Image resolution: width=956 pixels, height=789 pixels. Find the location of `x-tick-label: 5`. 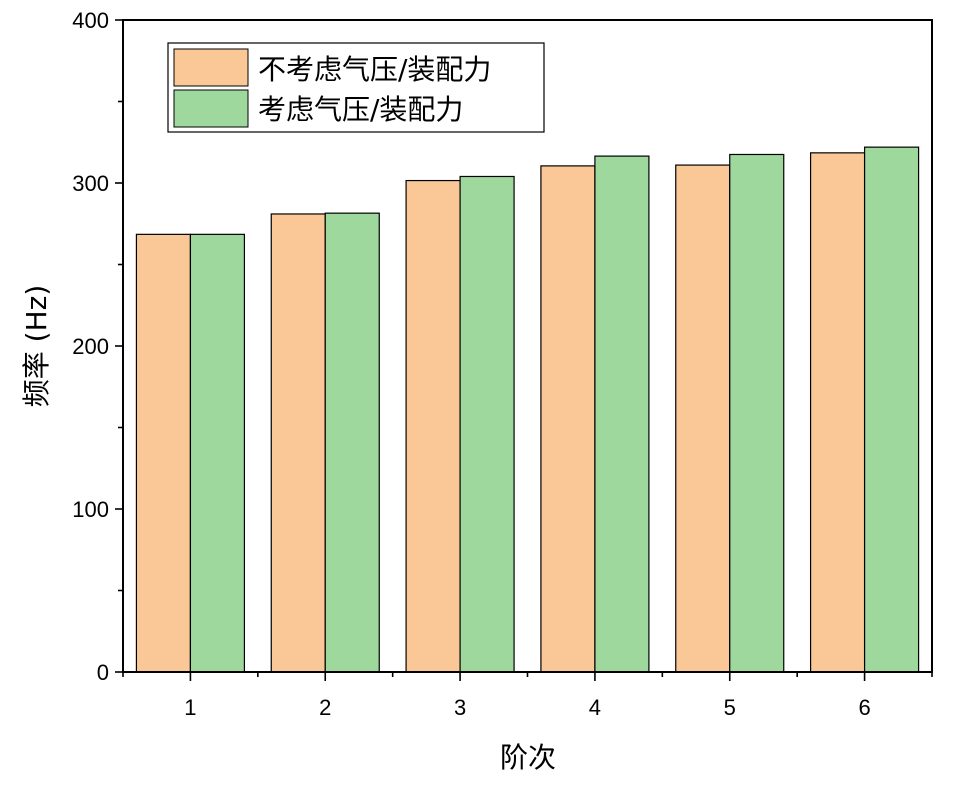

x-tick-label: 5 is located at coordinates (730, 707).